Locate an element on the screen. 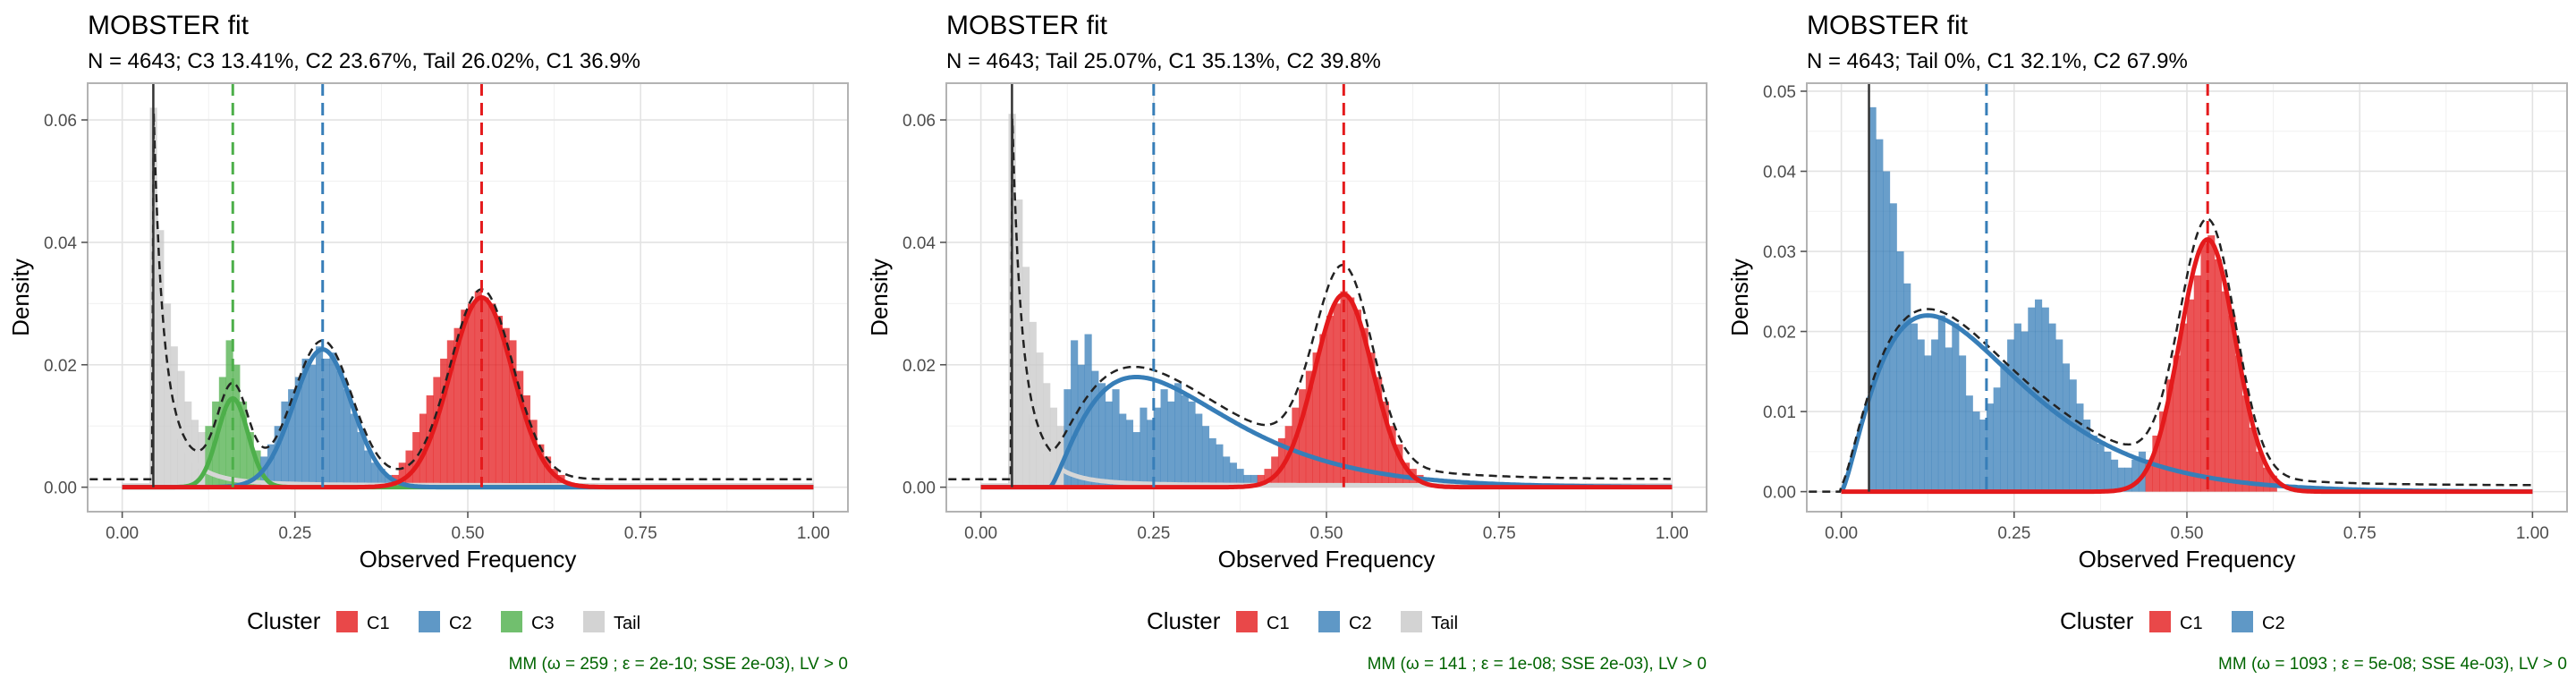 This screenshot has width=2576, height=687. legend: Cluster C1 C2 C3 Tail is located at coordinates (443, 620).